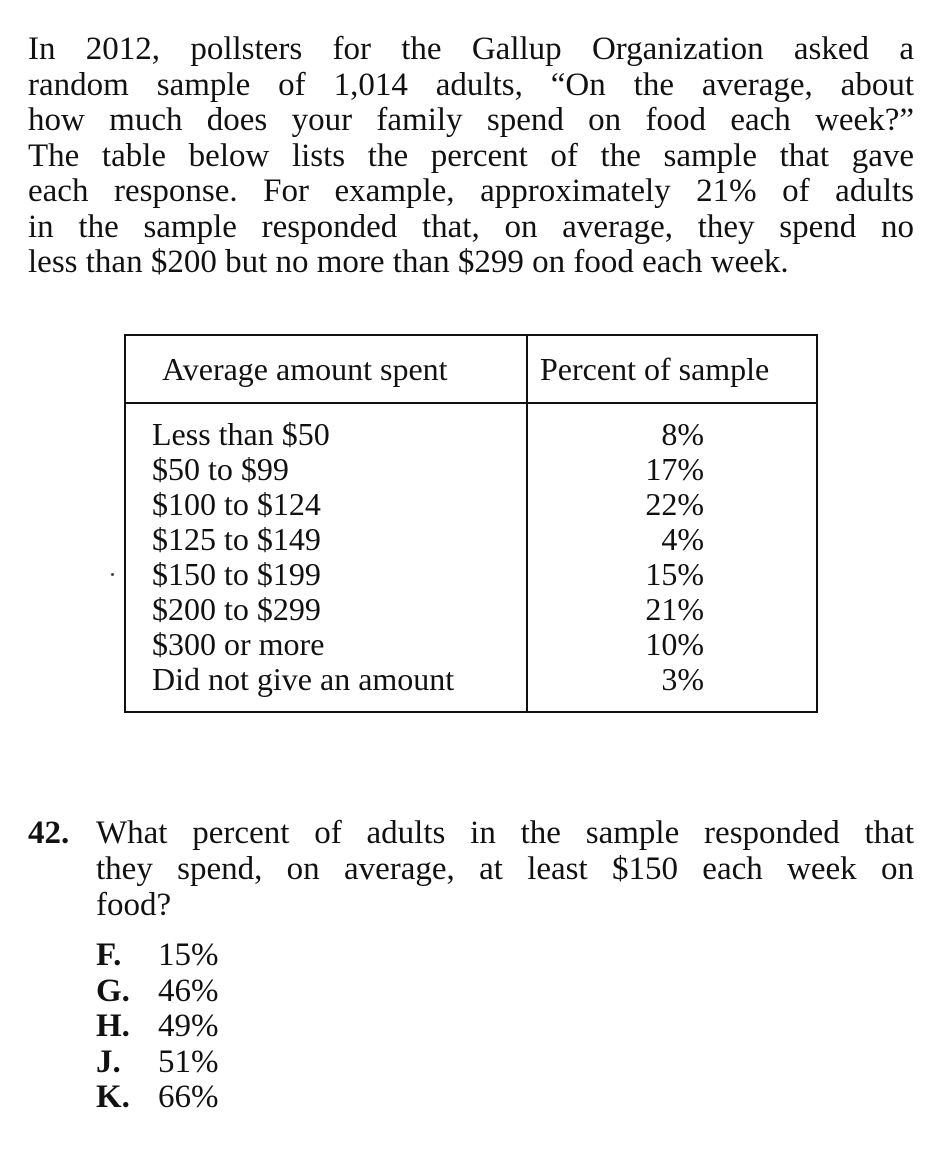  Describe the element at coordinates (682, 679) in the screenshot. I see `percent-cell: 3%` at that location.